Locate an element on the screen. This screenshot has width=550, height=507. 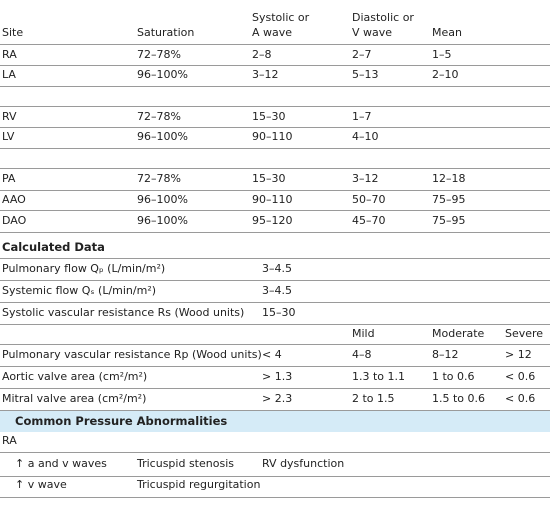
subsection-label: RA is located at coordinates (9, 440).